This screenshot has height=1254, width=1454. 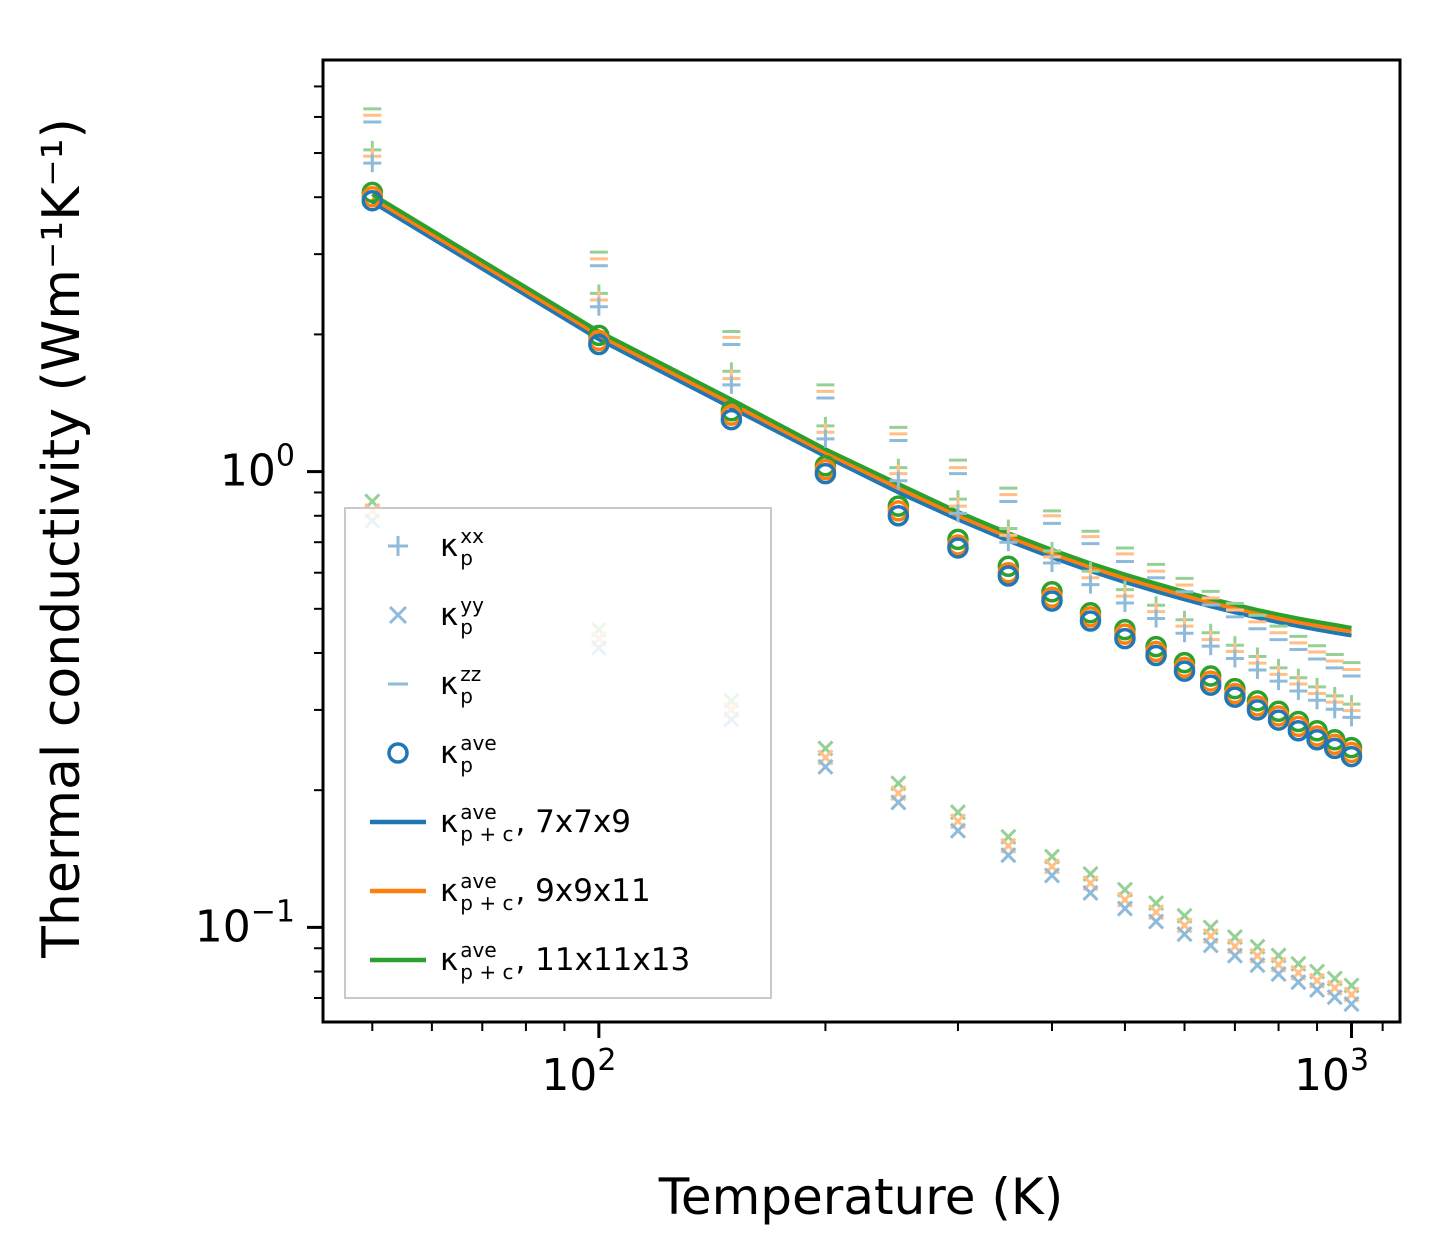 What do you see at coordinates (471, 674) in the screenshot?
I see `kappa-superscript: zz` at bounding box center [471, 674].